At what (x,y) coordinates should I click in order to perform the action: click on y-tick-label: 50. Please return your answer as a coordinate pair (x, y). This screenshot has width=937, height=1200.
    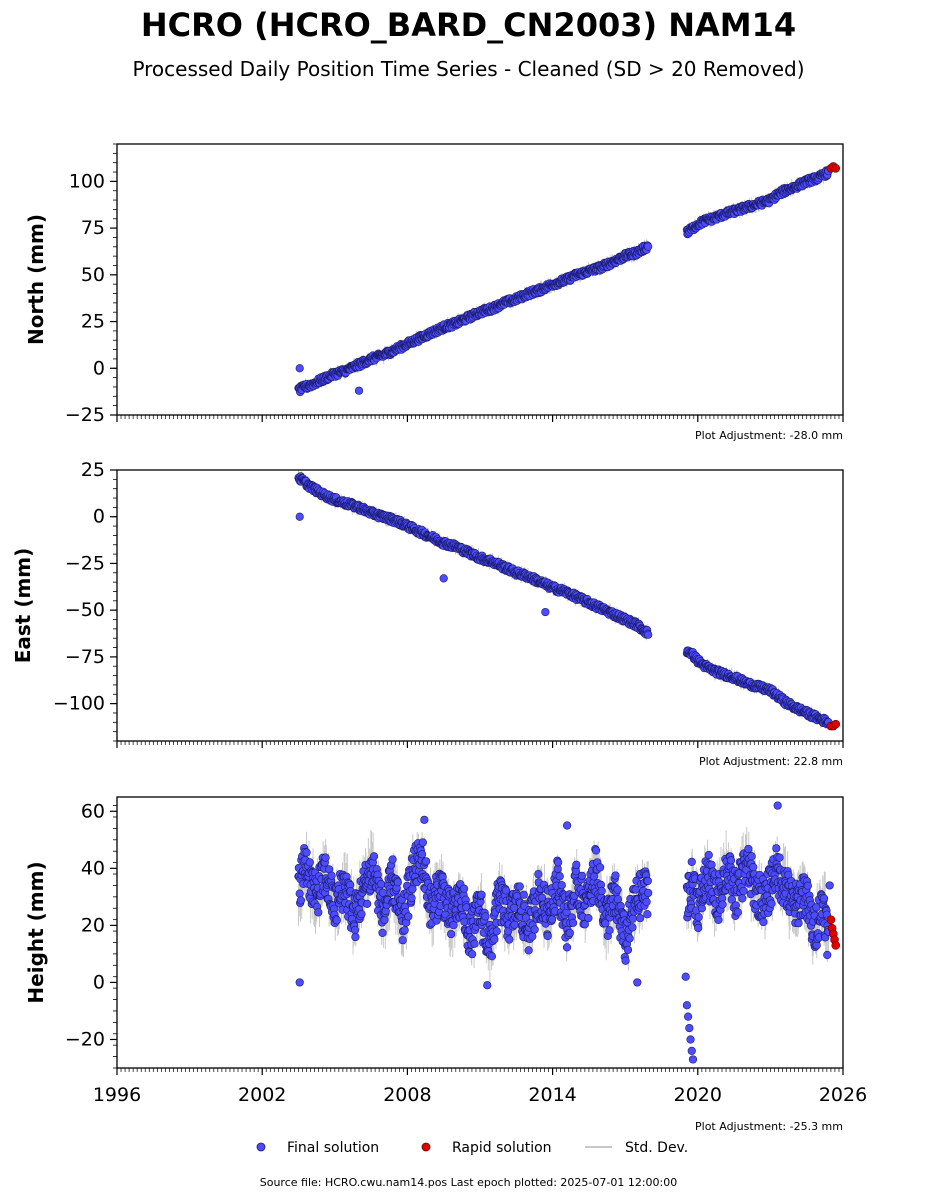
    Looking at the image, I should click on (93, 275).